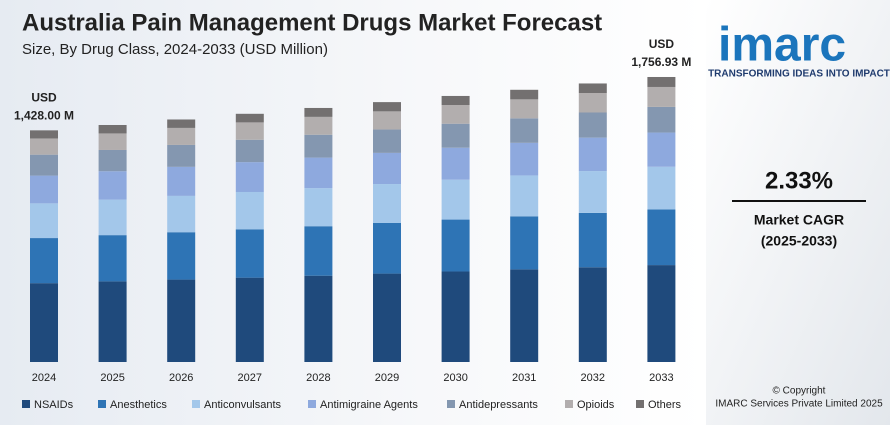 This screenshot has height=425, width=890. Describe the element at coordinates (243, 405) in the screenshot. I see `legend-label: Anticonvulsants` at that location.